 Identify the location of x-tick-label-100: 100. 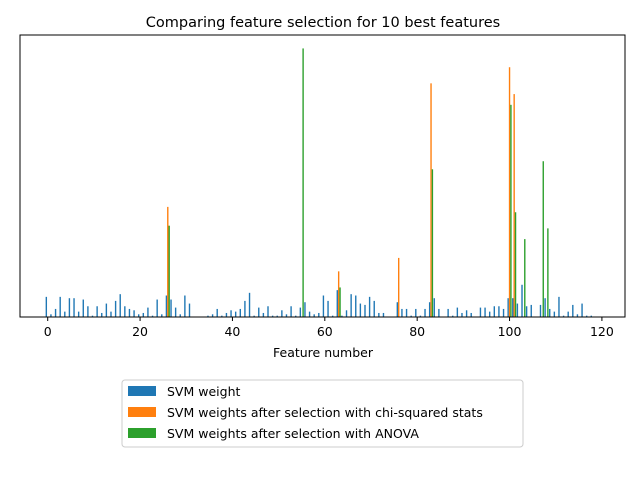
(510, 331).